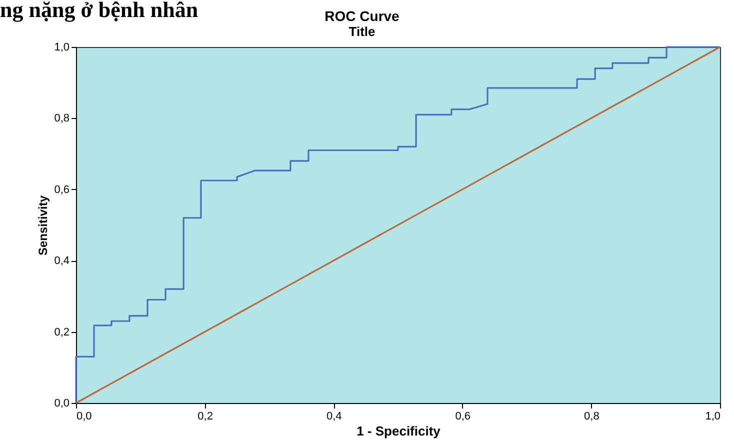 Image resolution: width=734 pixels, height=441 pixels. Describe the element at coordinates (399, 431) in the screenshot. I see `x-axis-title: 1 - Specificity` at that location.